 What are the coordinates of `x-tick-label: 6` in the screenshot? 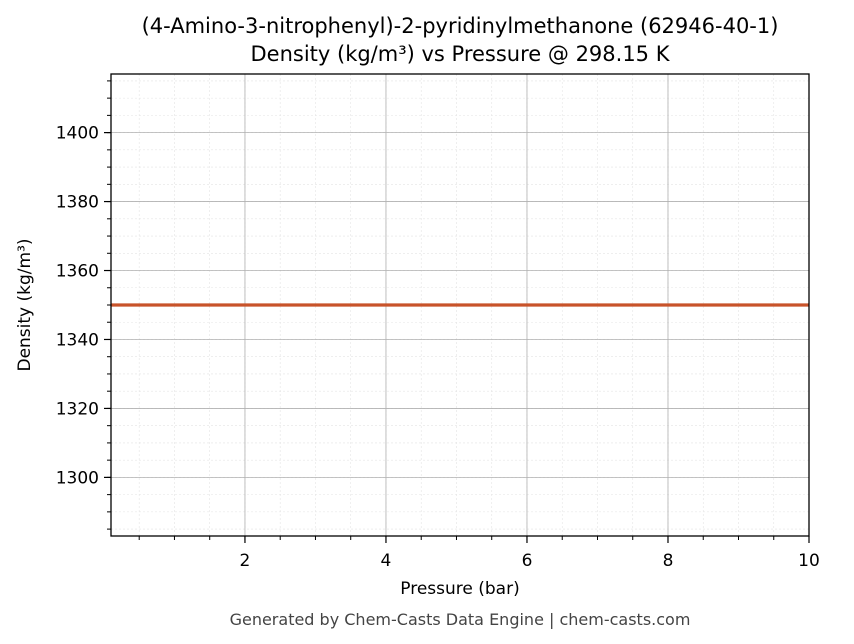 It's located at (527, 561).